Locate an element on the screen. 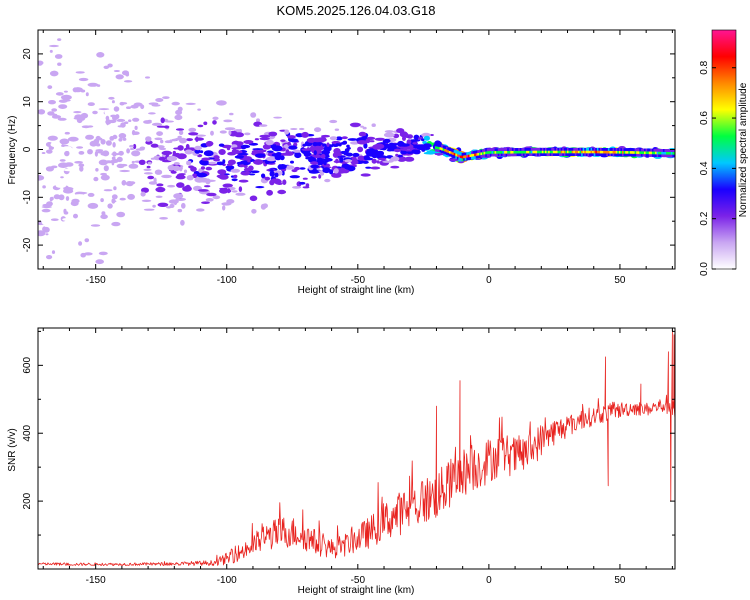 This screenshot has height=600, width=750. colorbar-scale is located at coordinates (724, 149).